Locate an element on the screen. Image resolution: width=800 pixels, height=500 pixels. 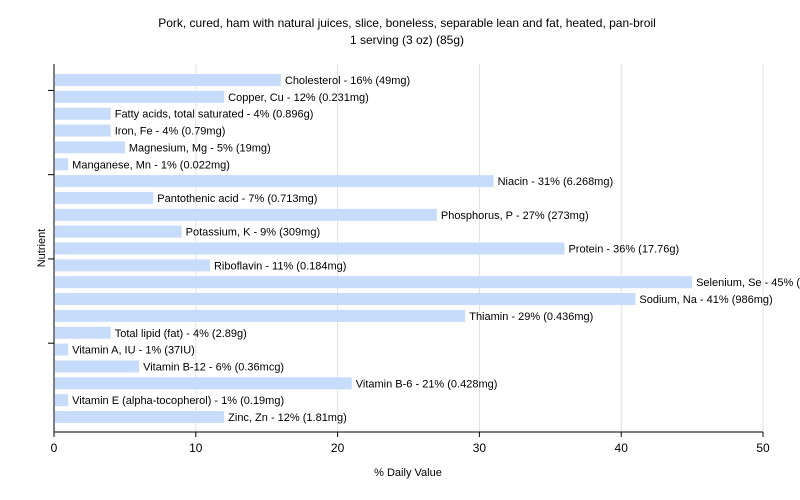
bar-label: Zinc, Zn - 12% (1.81mg) is located at coordinates (287, 418).